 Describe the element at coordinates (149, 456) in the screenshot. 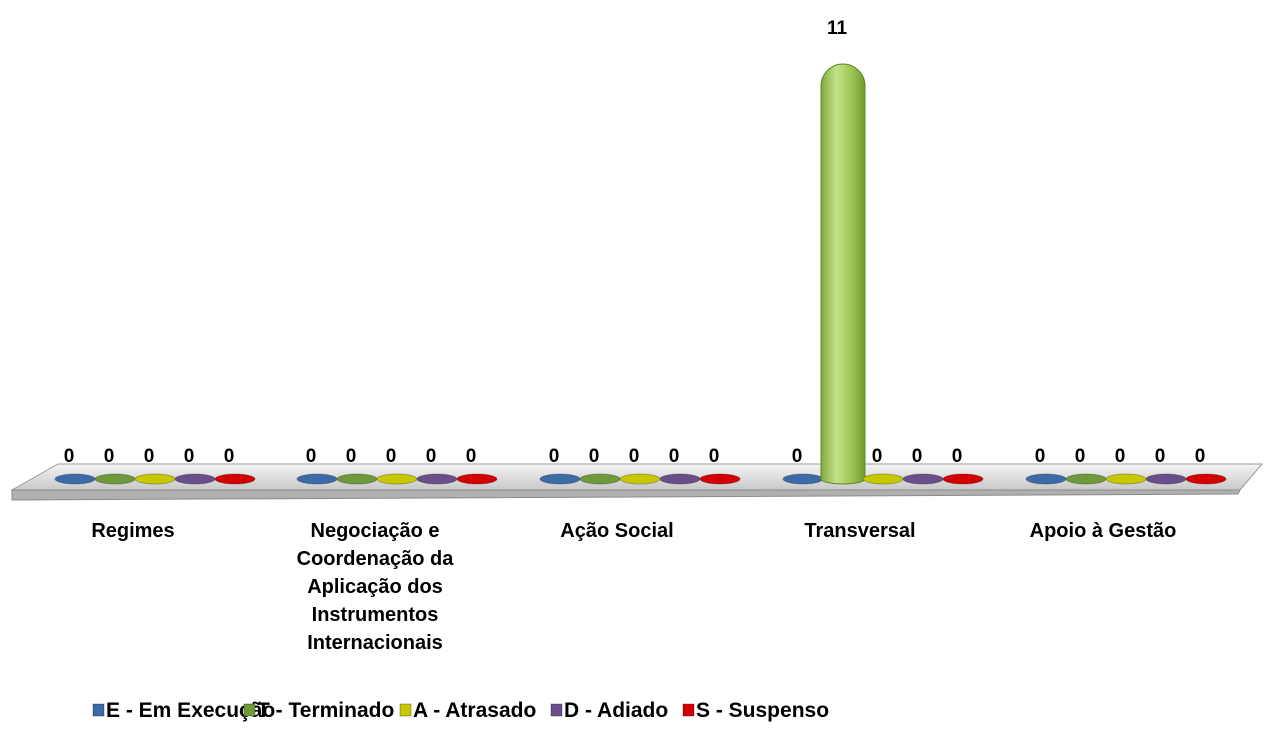

I see `data-label-0-2: 0` at that location.